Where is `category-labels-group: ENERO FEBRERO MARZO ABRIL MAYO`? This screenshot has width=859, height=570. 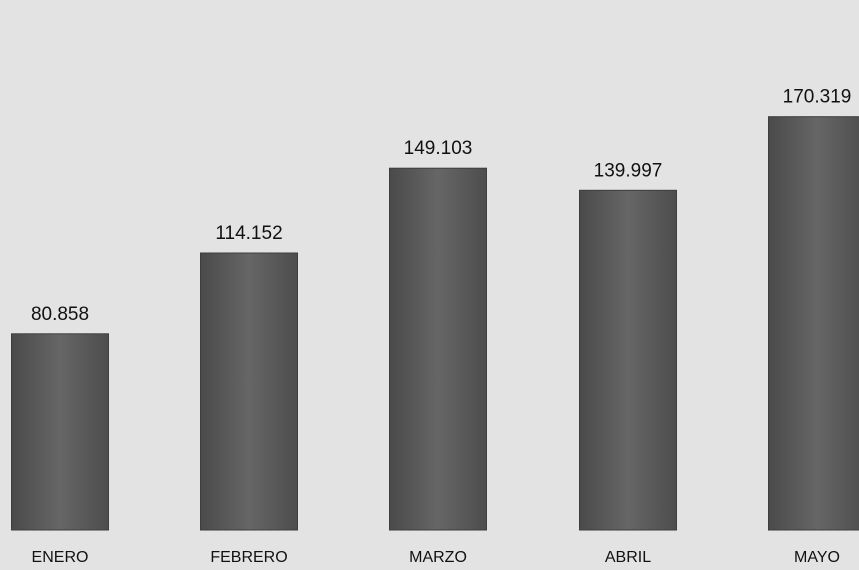
category-labels-group: ENERO FEBRERO MARZO ABRIL MAYO is located at coordinates (436, 557).